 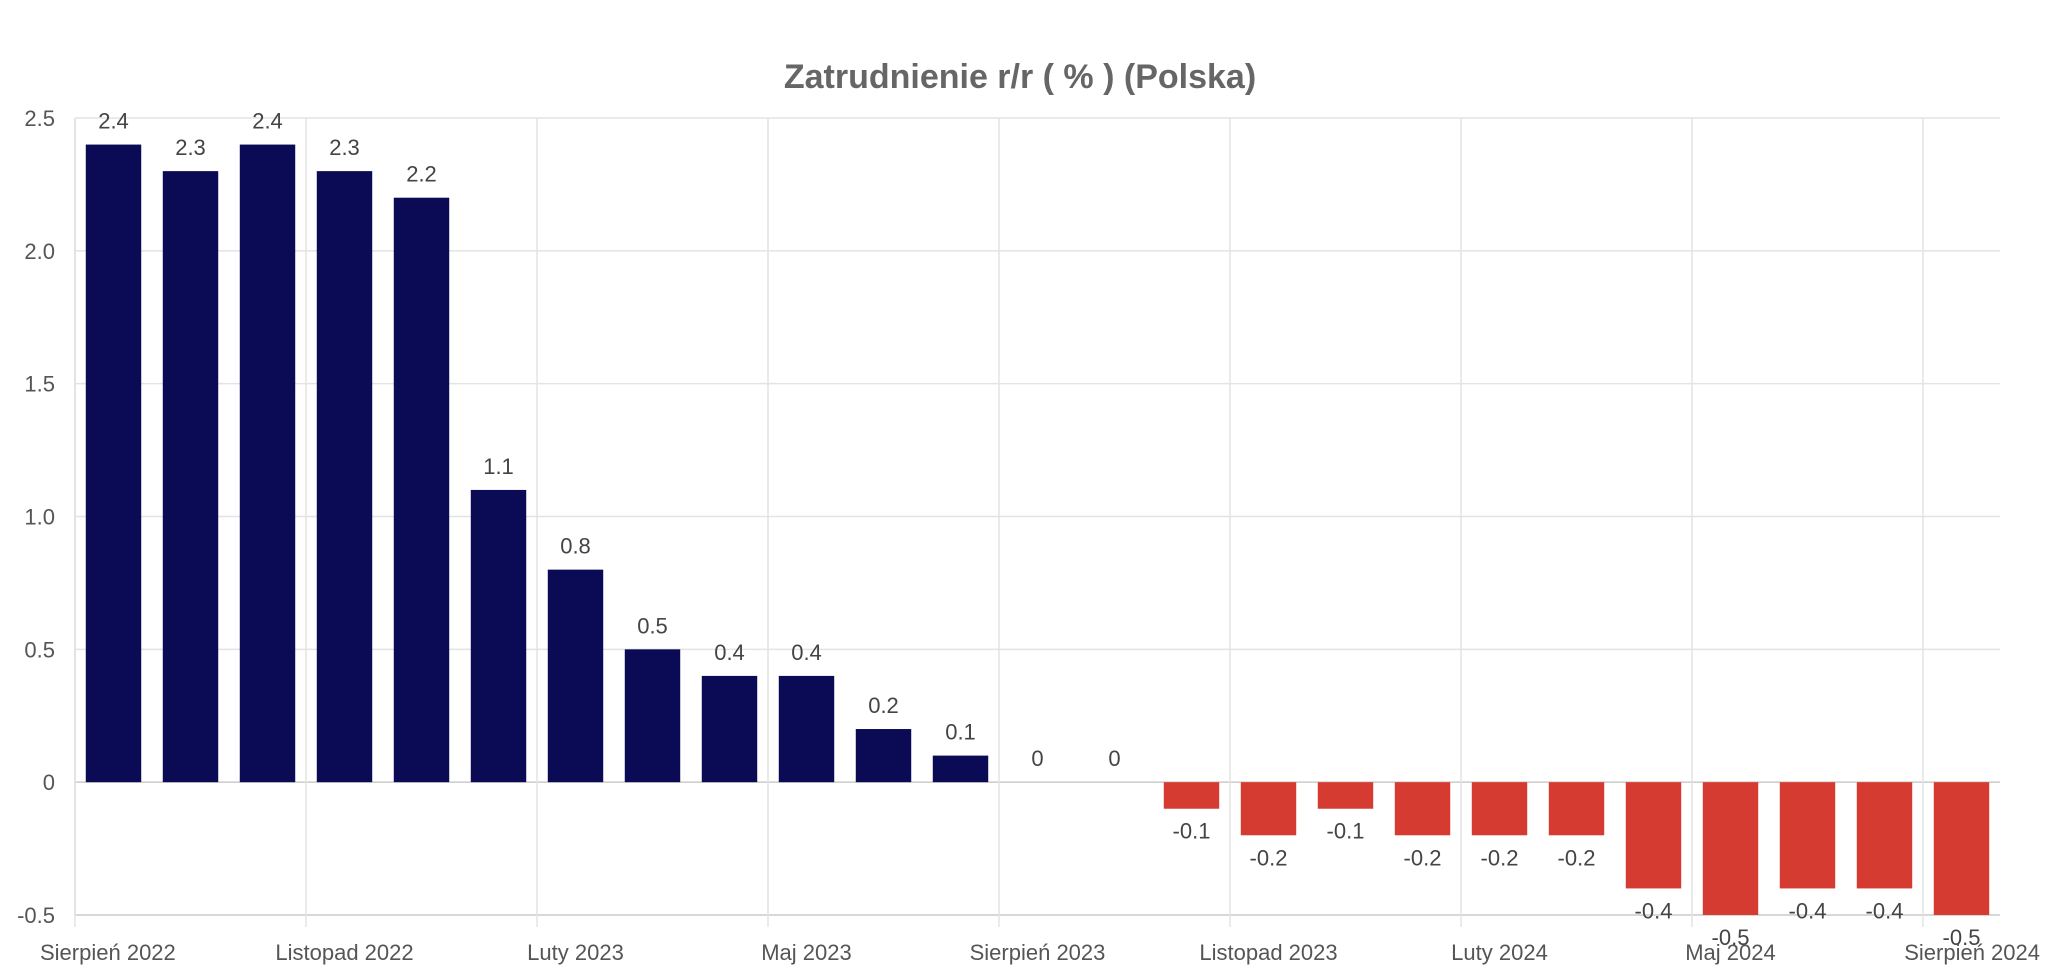 What do you see at coordinates (806, 952) in the screenshot?
I see `x-tick-label: Maj 2023` at bounding box center [806, 952].